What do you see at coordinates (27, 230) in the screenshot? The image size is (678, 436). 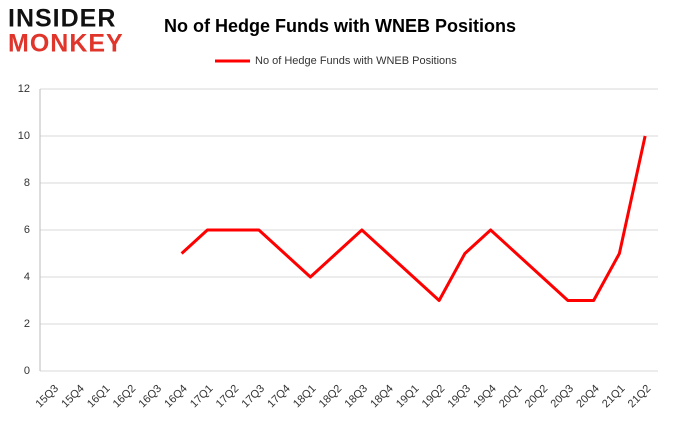 I see `y-tick-label: 6` at bounding box center [27, 230].